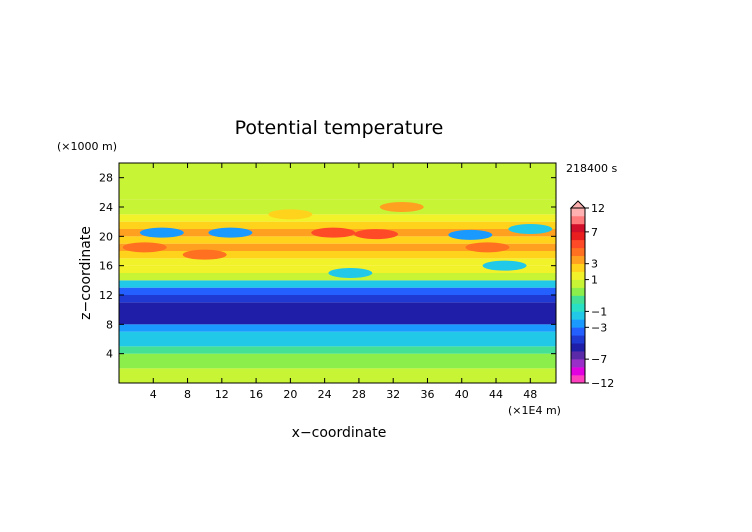  Describe the element at coordinates (591, 168) in the screenshot. I see `time-label: 218400 s` at that location.